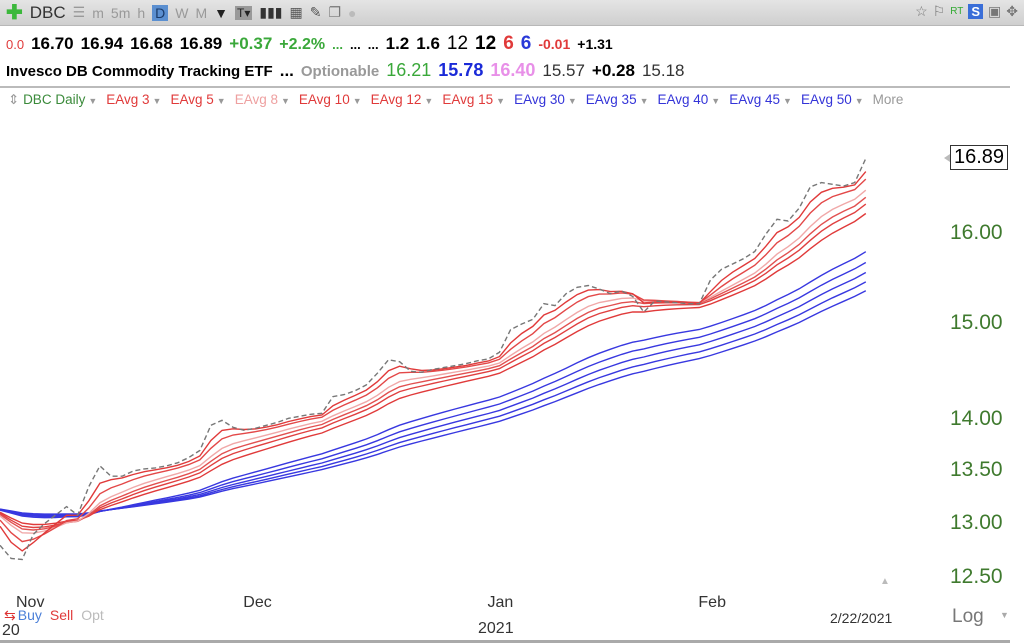  I want to click on divider, so click(505, 87).